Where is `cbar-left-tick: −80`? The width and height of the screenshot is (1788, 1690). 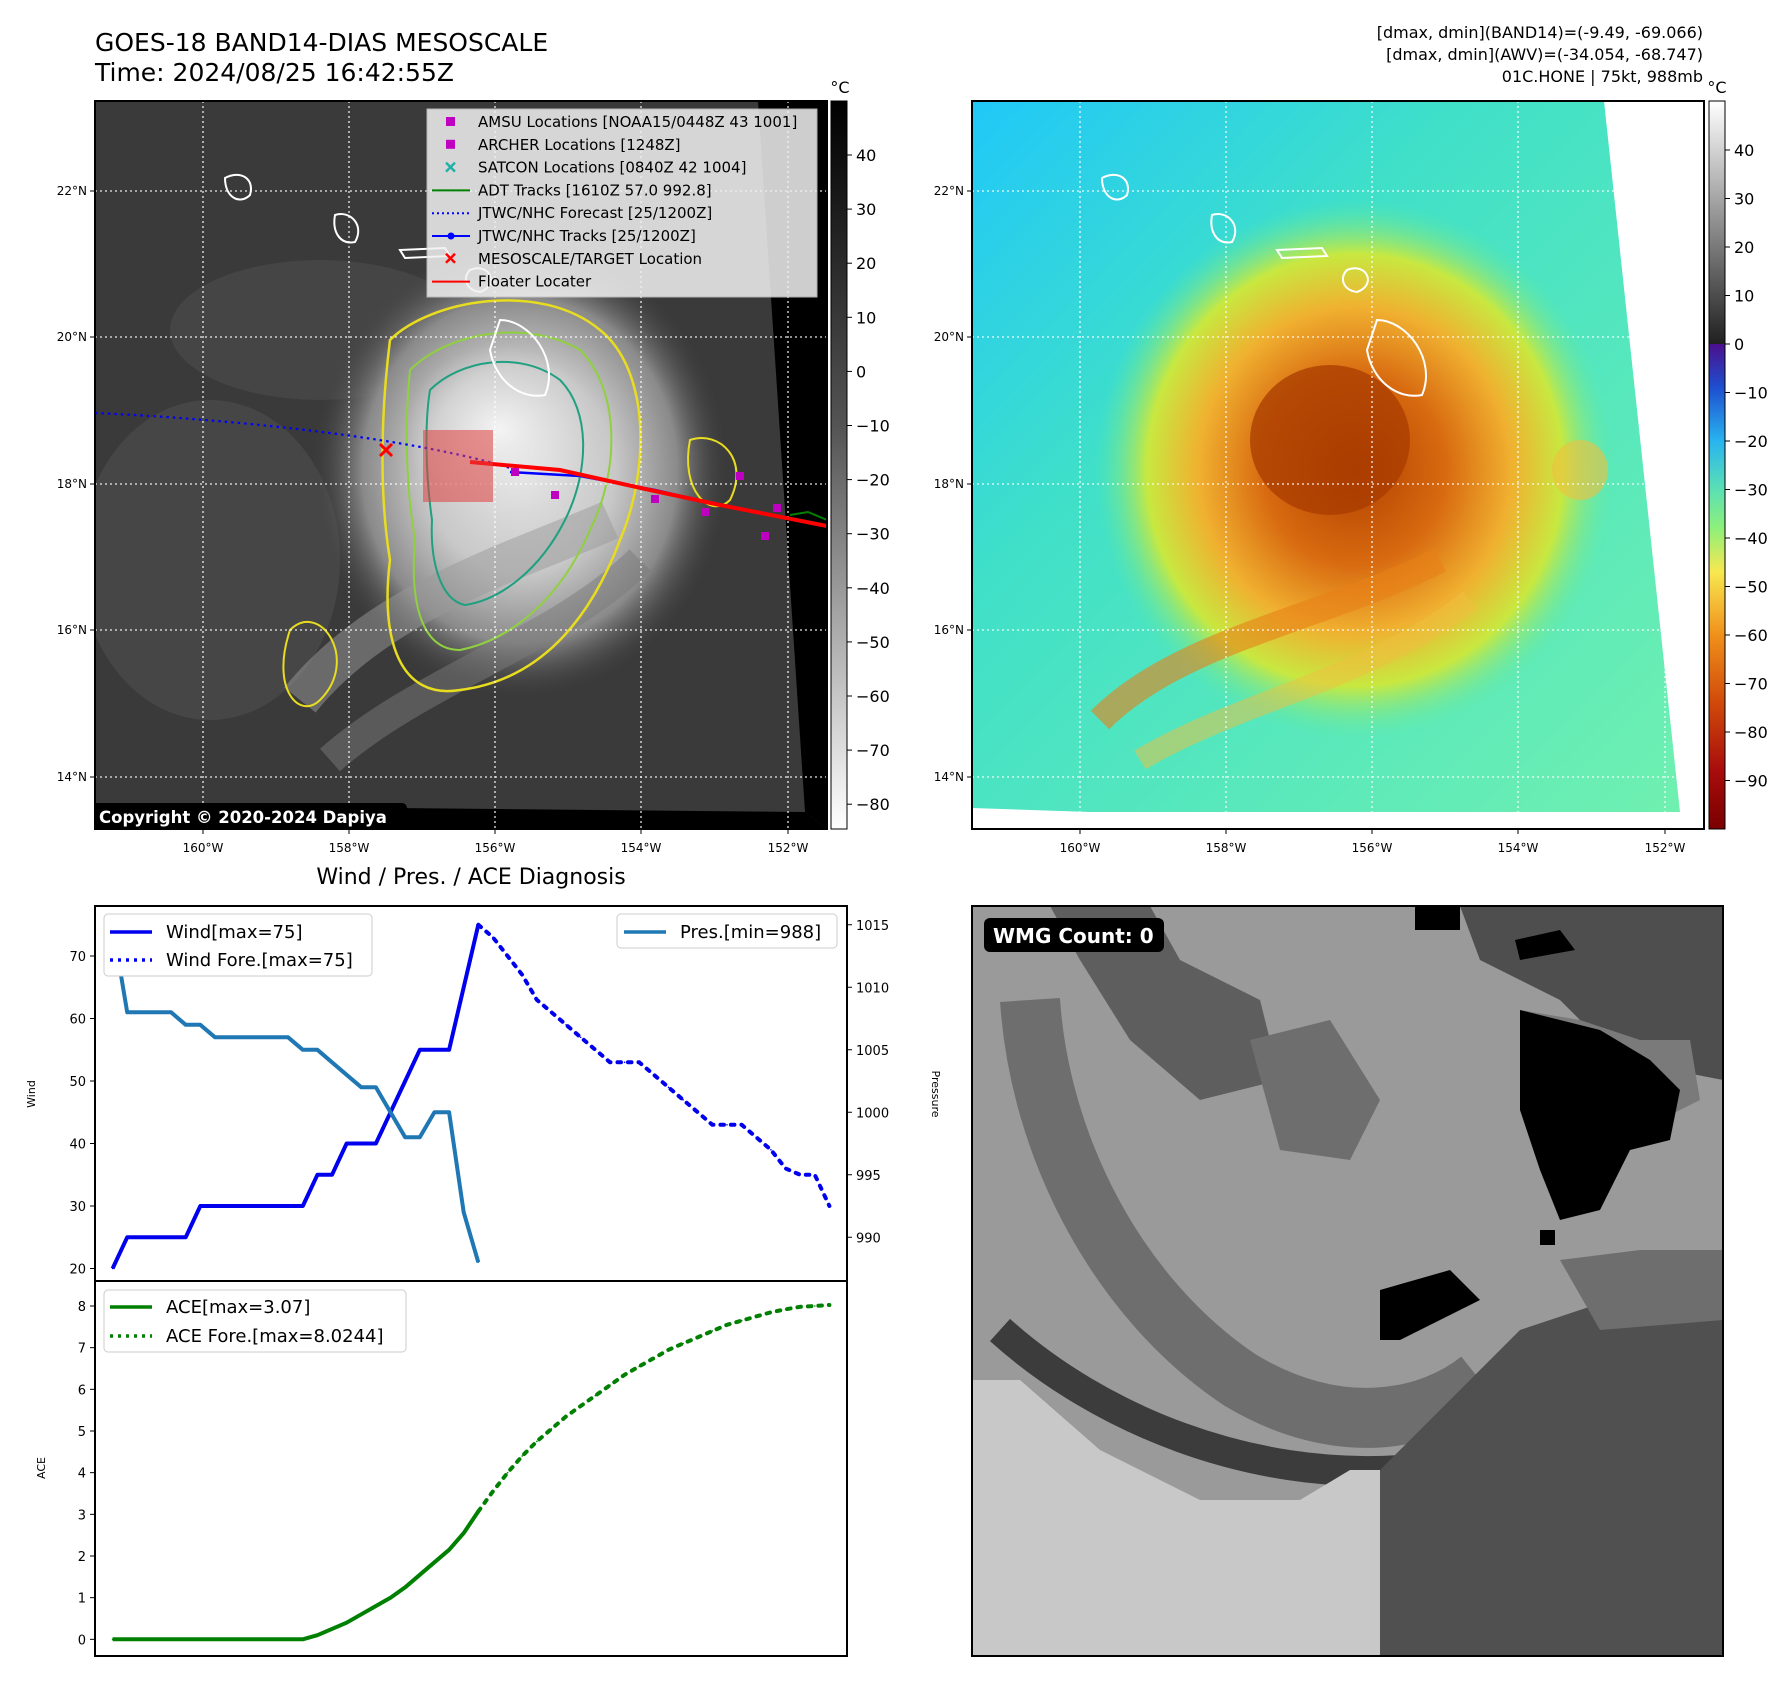
cbar-left-tick: −80 is located at coordinates (873, 804).